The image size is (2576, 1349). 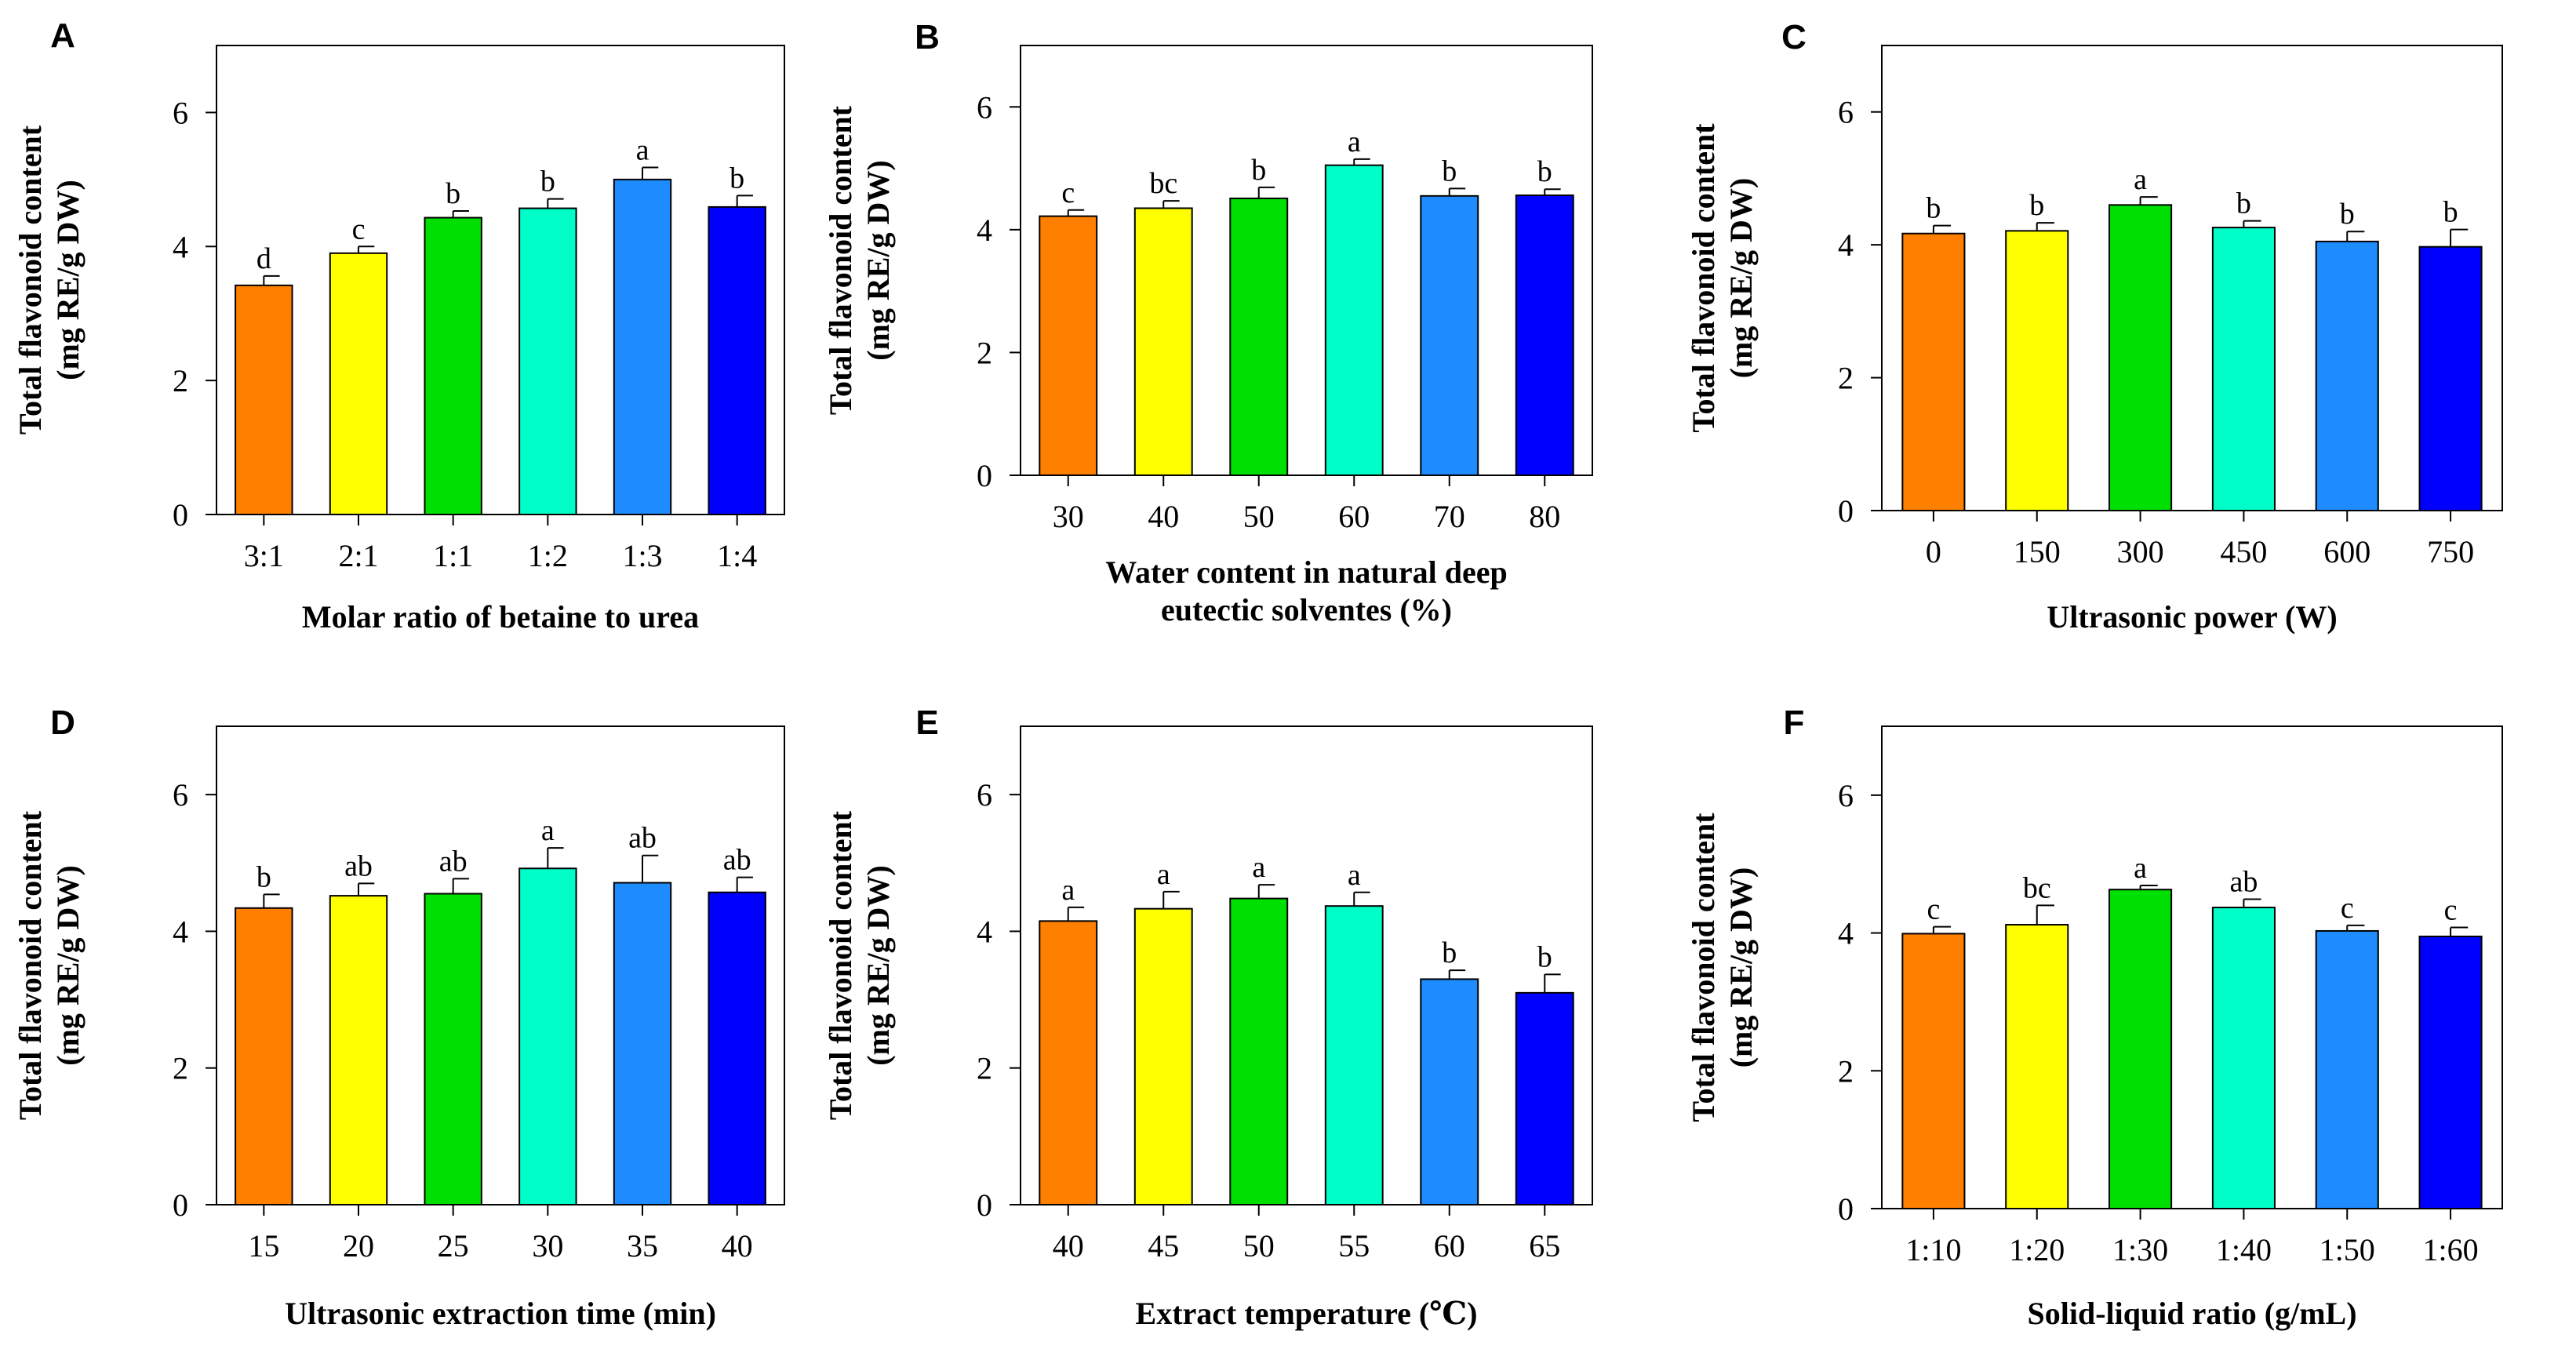 I want to click on y-tick-label-d-0: 0, so click(x=180, y=1205).